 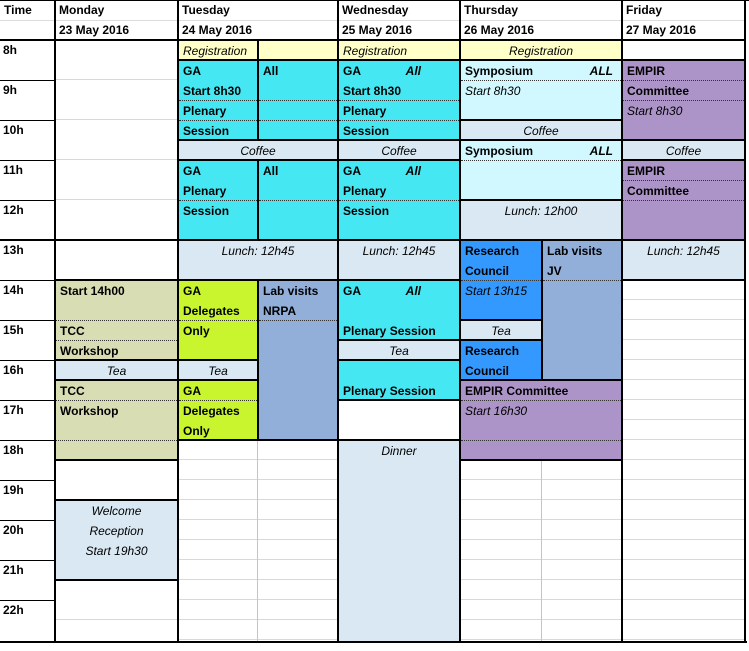 I want to click on event-text: Reception, so click(x=116, y=531).